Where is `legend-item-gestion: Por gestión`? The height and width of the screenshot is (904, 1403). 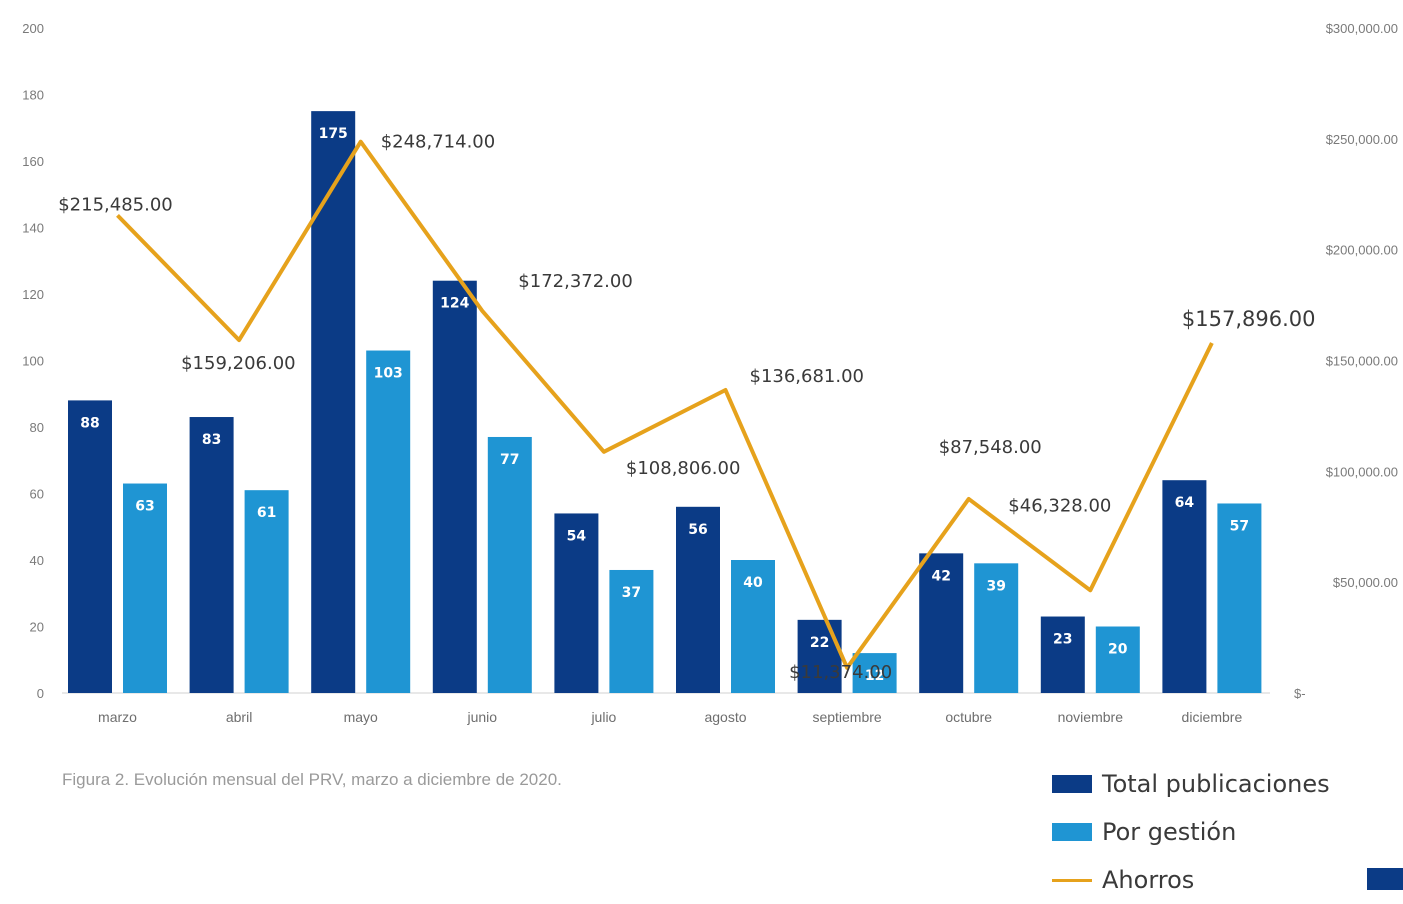
legend-item-gestion: Por gestión is located at coordinates (1191, 832).